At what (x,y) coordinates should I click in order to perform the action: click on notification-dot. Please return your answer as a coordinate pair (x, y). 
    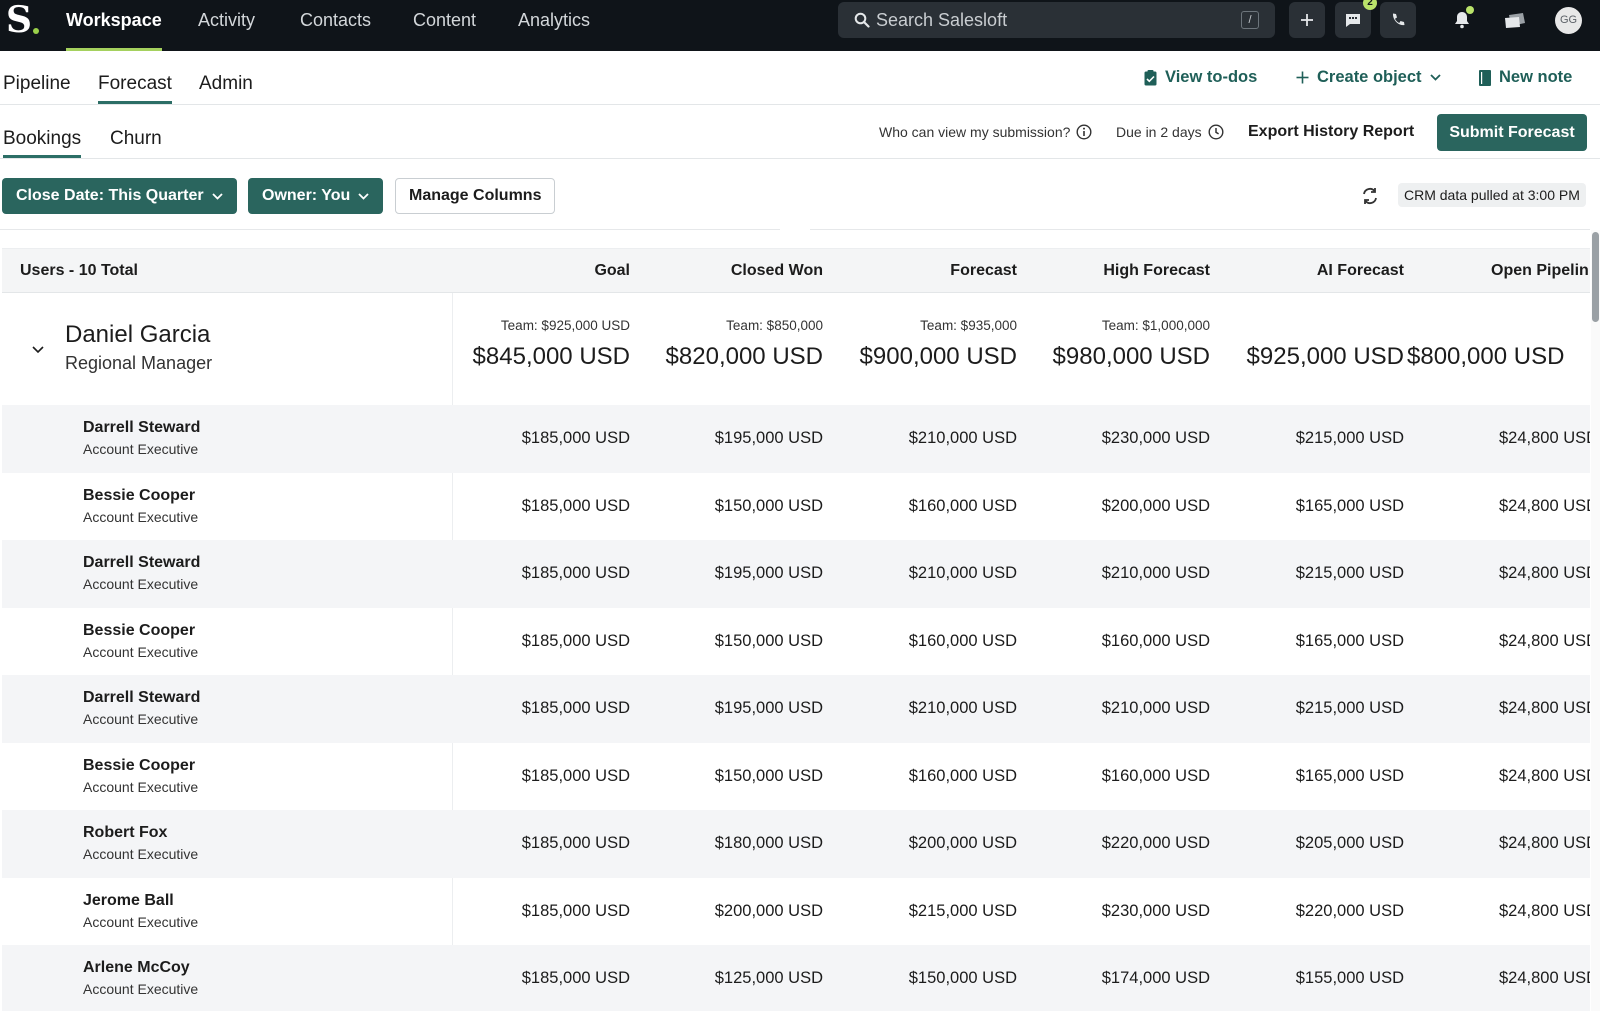
    Looking at the image, I should click on (1470, 10).